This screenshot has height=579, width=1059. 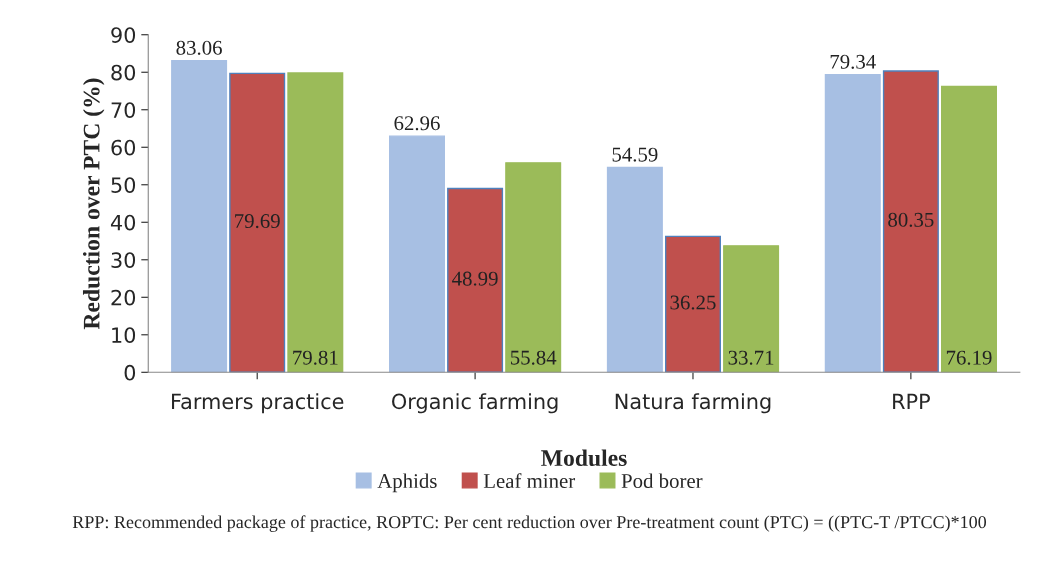 What do you see at coordinates (123, 72) in the screenshot?
I see `y-tick-label: 80` at bounding box center [123, 72].